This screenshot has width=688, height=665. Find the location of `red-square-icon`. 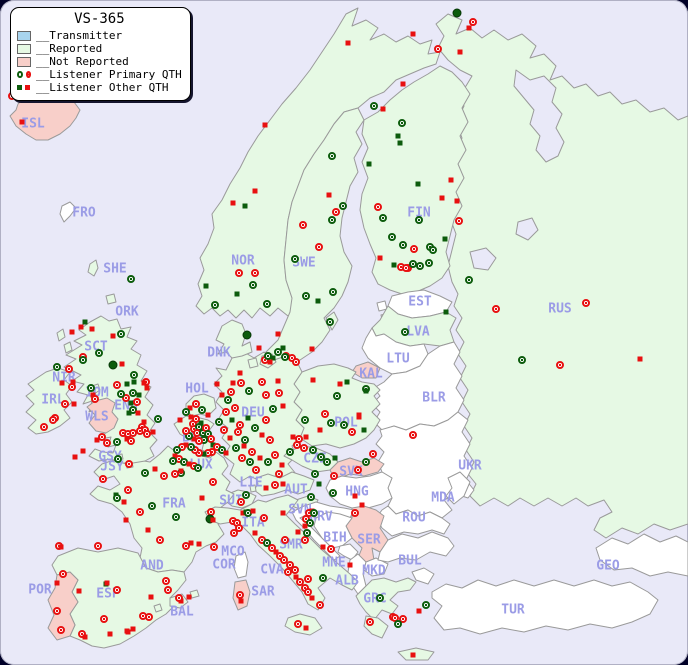

red-square-icon is located at coordinates (27, 87).